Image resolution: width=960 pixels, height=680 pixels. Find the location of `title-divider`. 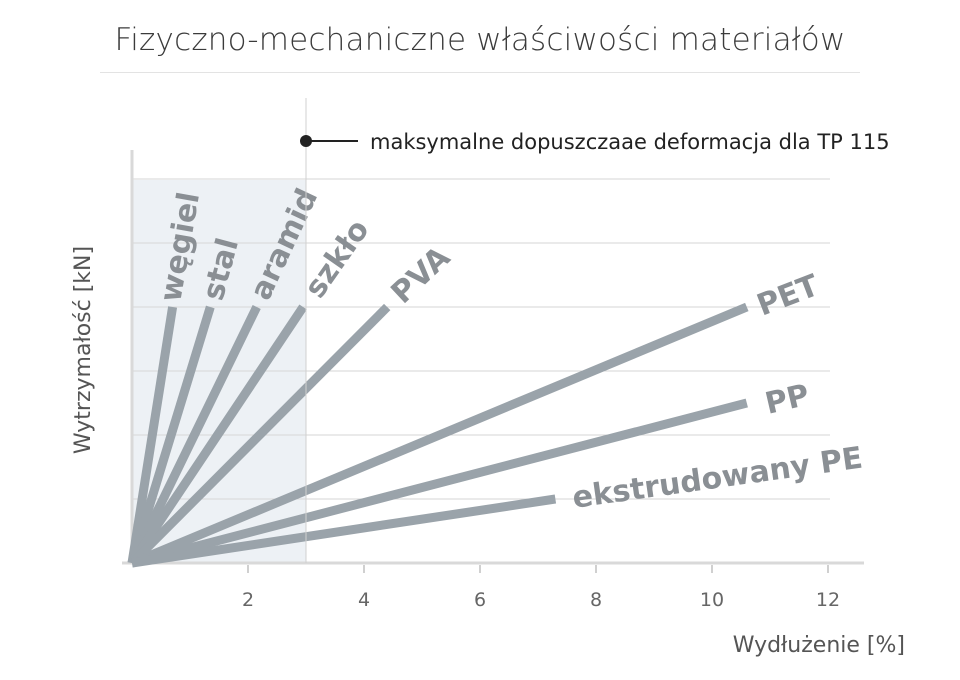

title-divider is located at coordinates (480, 72).